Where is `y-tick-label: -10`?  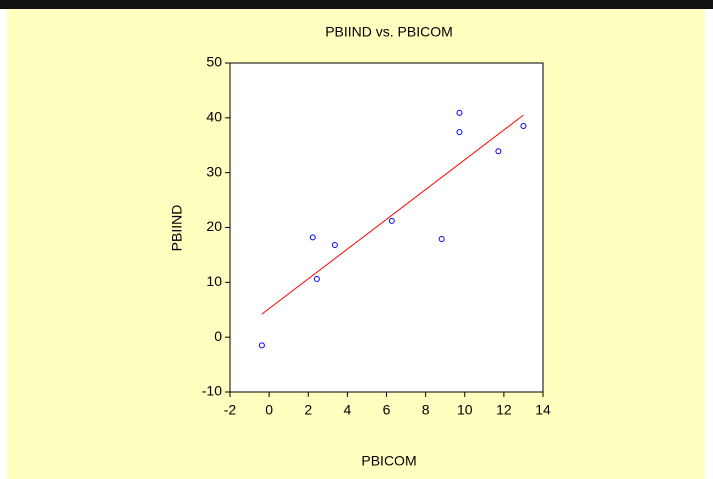
y-tick-label: -10 is located at coordinates (212, 391).